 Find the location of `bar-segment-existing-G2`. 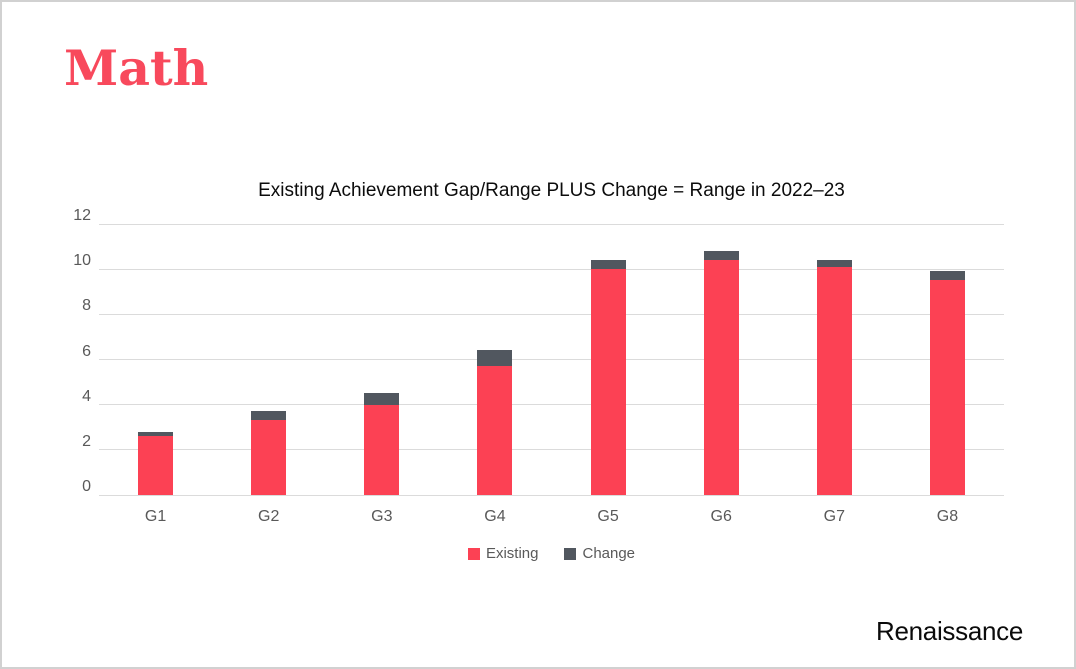

bar-segment-existing-G2 is located at coordinates (269, 457).